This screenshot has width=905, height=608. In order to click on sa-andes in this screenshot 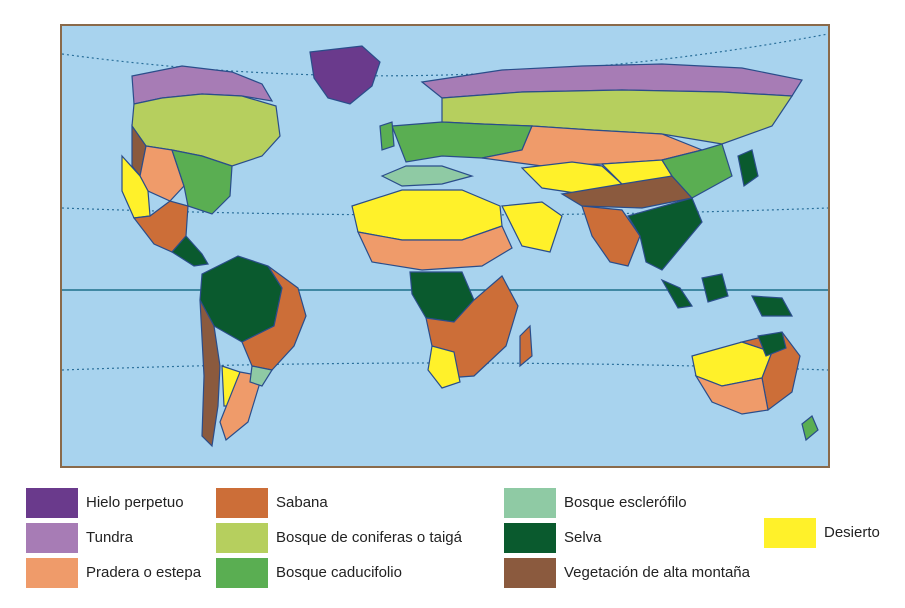, I will do `click(210, 373)`.